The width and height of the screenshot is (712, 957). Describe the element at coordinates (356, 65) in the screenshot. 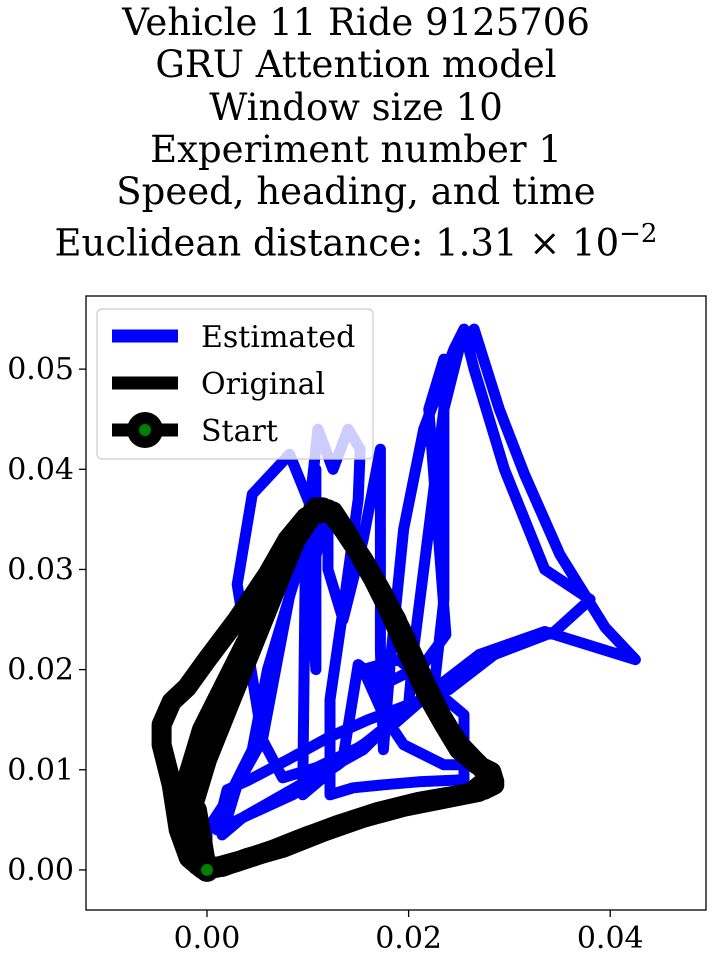

I see `title-line-model: GRU Attention model` at that location.